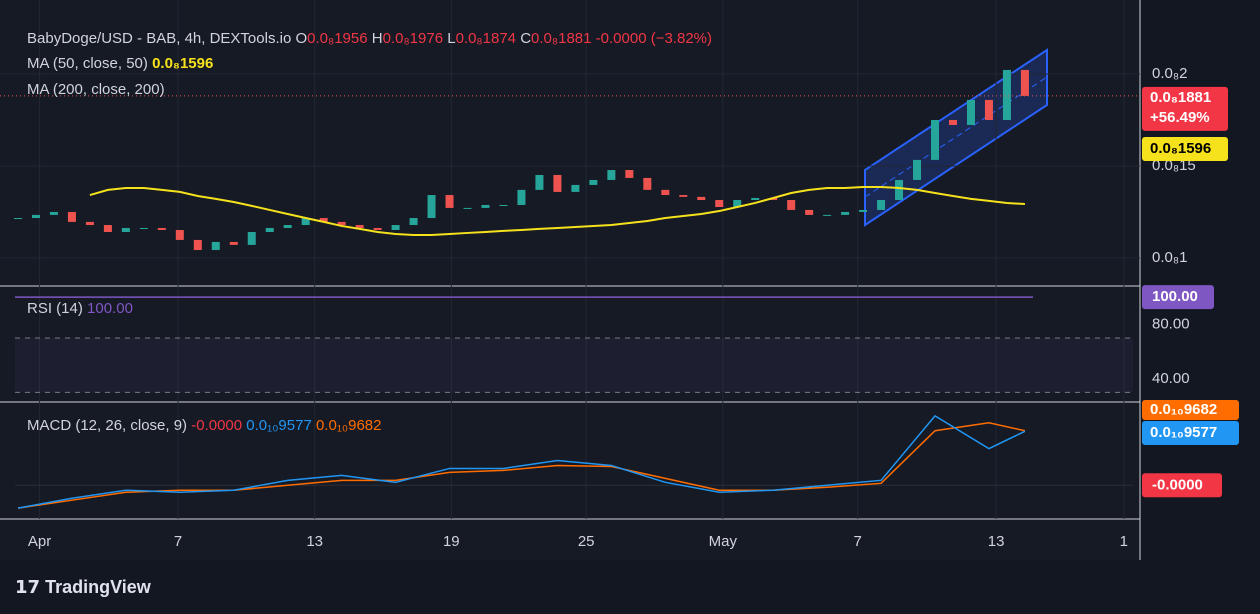  What do you see at coordinates (301, 38) in the screenshot?
I see `ohlc-label: O` at bounding box center [301, 38].